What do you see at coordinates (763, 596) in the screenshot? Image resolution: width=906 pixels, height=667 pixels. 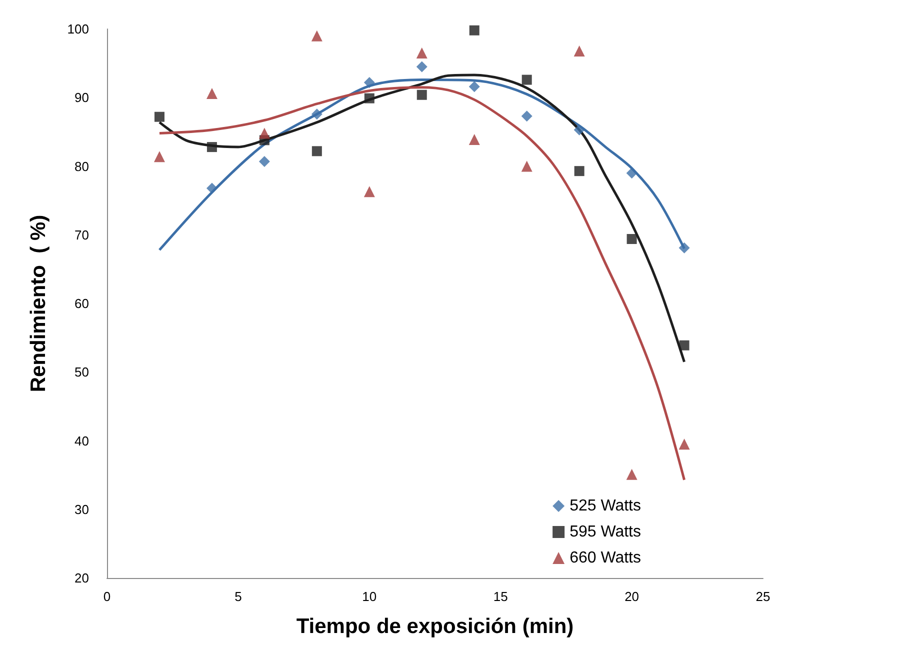 I see `x-tick-label: 25` at bounding box center [763, 596].